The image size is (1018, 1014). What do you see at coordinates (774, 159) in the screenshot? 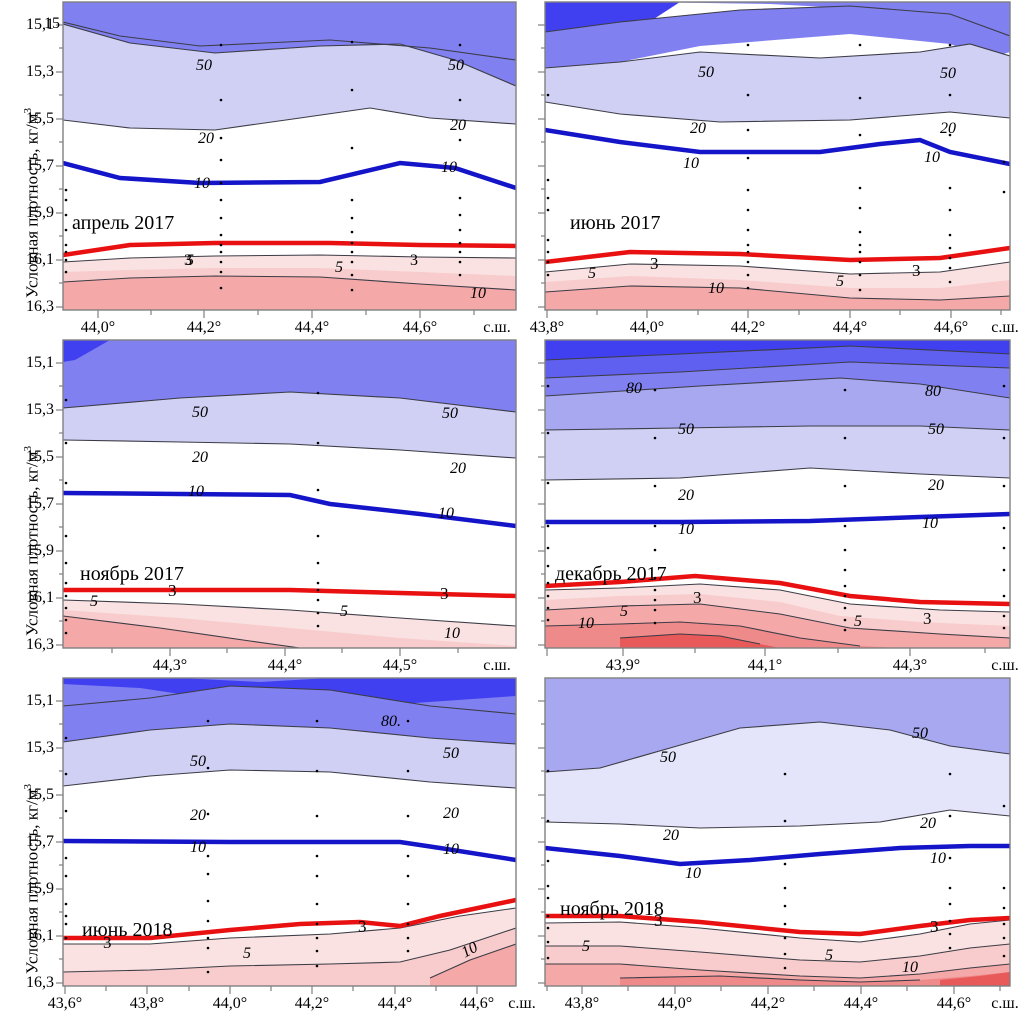
I see `plot-area-june-2017: 50 50 20 20 10 10 5 5 10 3 3` at bounding box center [774, 159].